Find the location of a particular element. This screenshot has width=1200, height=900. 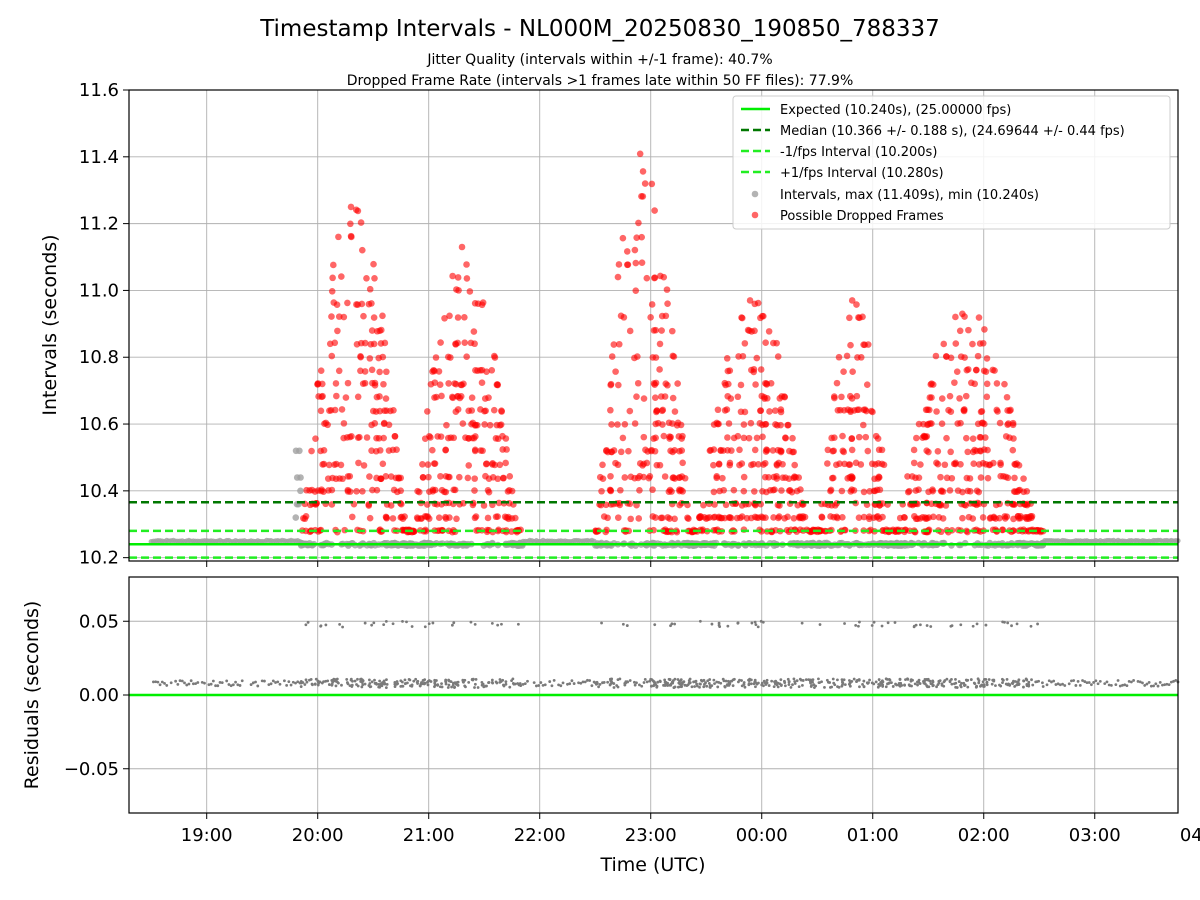

legend-label-dropped: Possible Dropped Frames is located at coordinates (862, 216).